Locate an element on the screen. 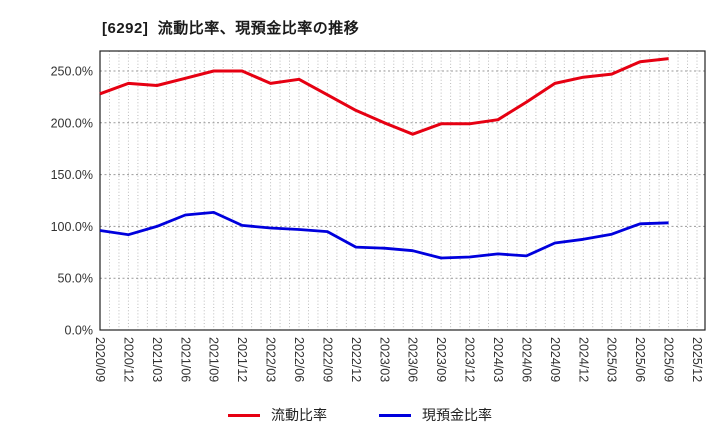 The width and height of the screenshot is (720, 440). x-tick-label: 2020/09 is located at coordinates (100, 359).